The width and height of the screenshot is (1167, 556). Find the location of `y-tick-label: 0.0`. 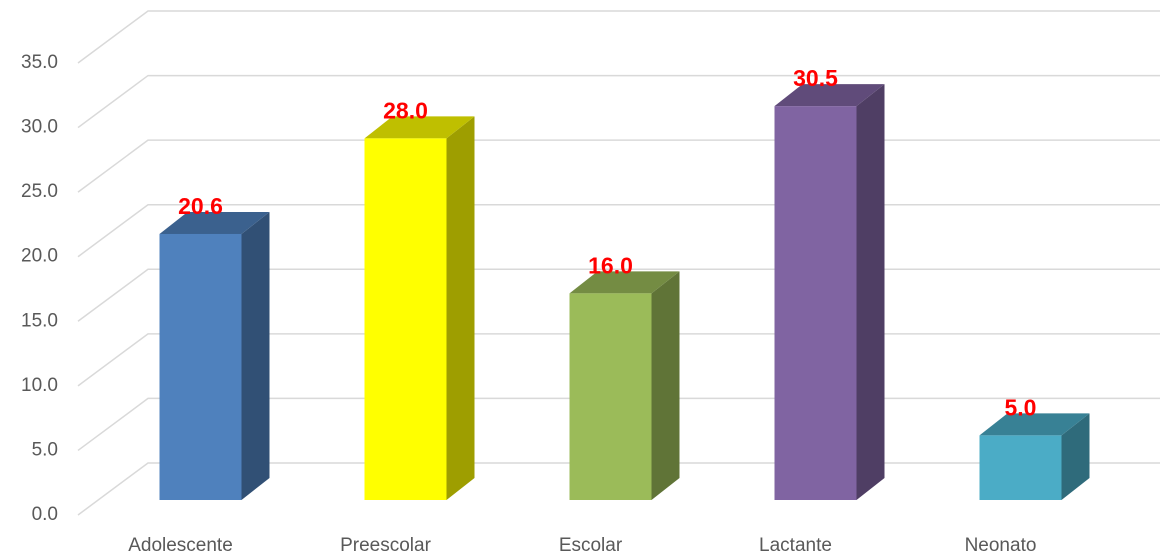

y-tick-label: 0.0 is located at coordinates (45, 514).